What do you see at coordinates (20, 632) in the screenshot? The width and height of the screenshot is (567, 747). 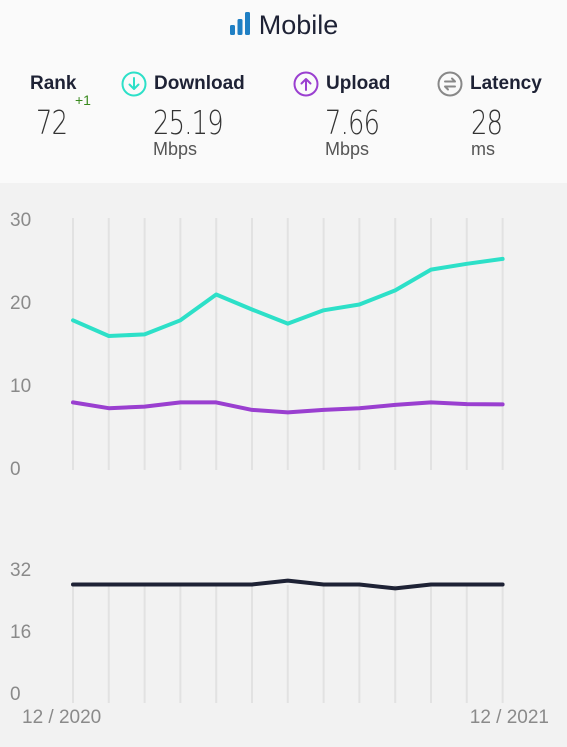 I see `y-tick-label: 16` at bounding box center [20, 632].